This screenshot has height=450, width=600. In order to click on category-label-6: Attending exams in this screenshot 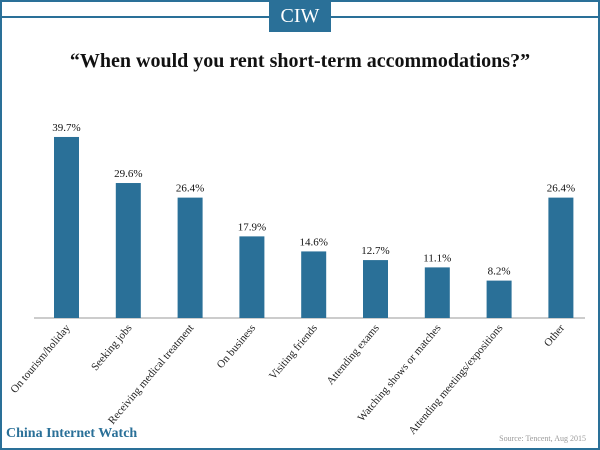, I will do `click(352, 354)`.